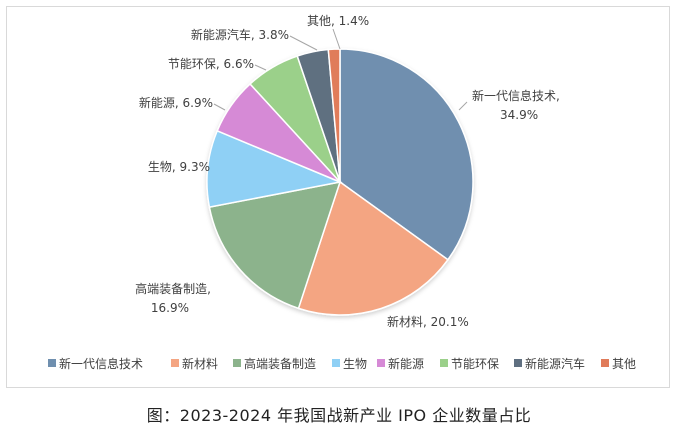  I want to click on data-label-3: 高端装备制造, 16.9%, so click(173, 298).